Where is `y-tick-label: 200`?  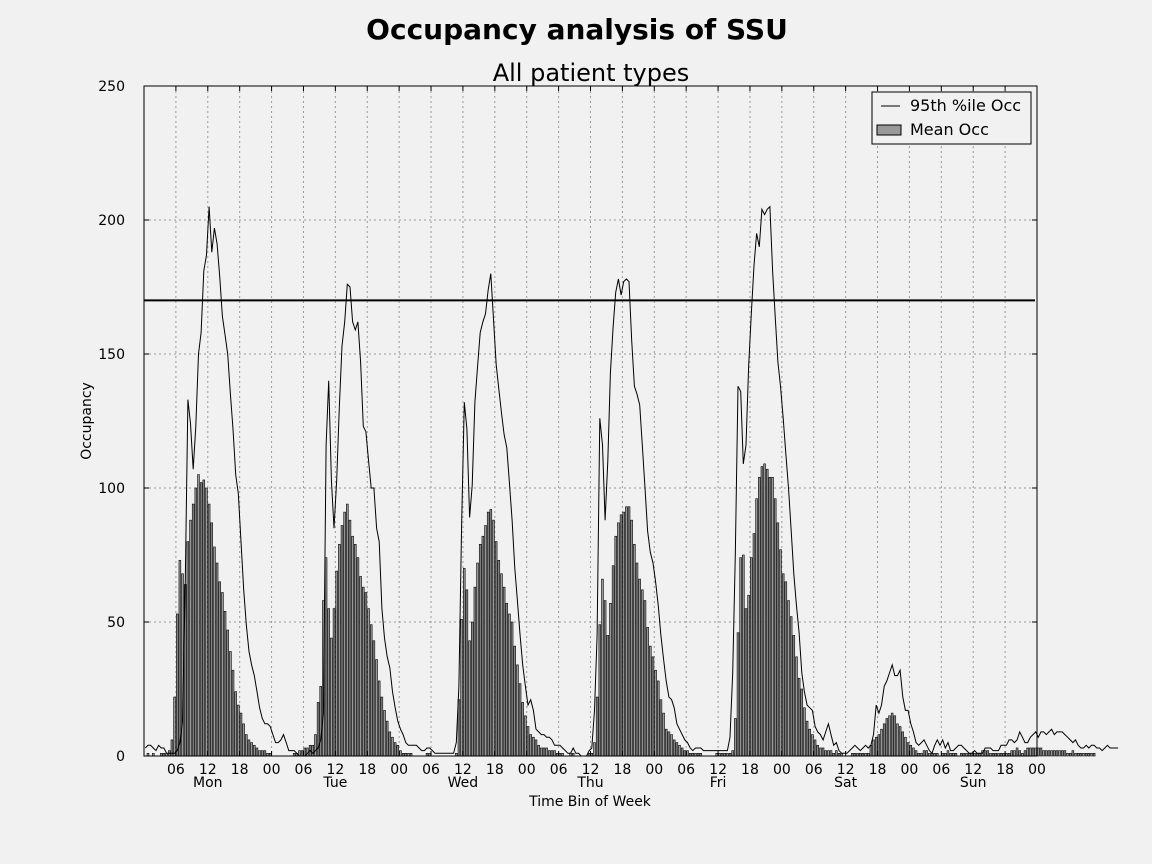 y-tick-label: 200 is located at coordinates (111, 221).